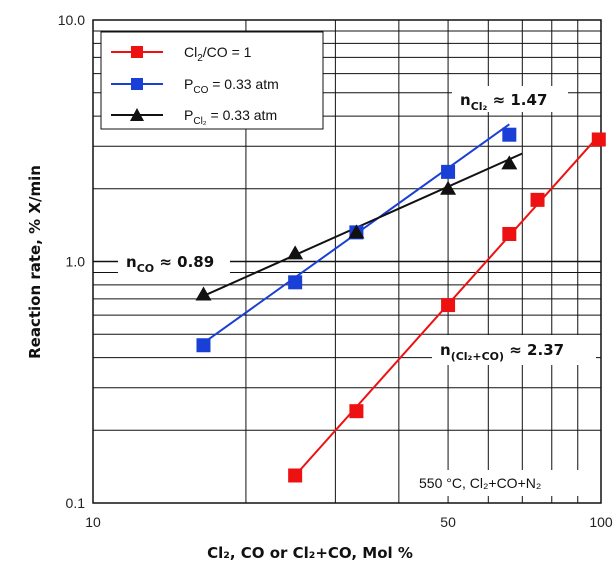  I want to click on annotation-n-mix-sub: (Cl₂+CO), so click(477, 356).